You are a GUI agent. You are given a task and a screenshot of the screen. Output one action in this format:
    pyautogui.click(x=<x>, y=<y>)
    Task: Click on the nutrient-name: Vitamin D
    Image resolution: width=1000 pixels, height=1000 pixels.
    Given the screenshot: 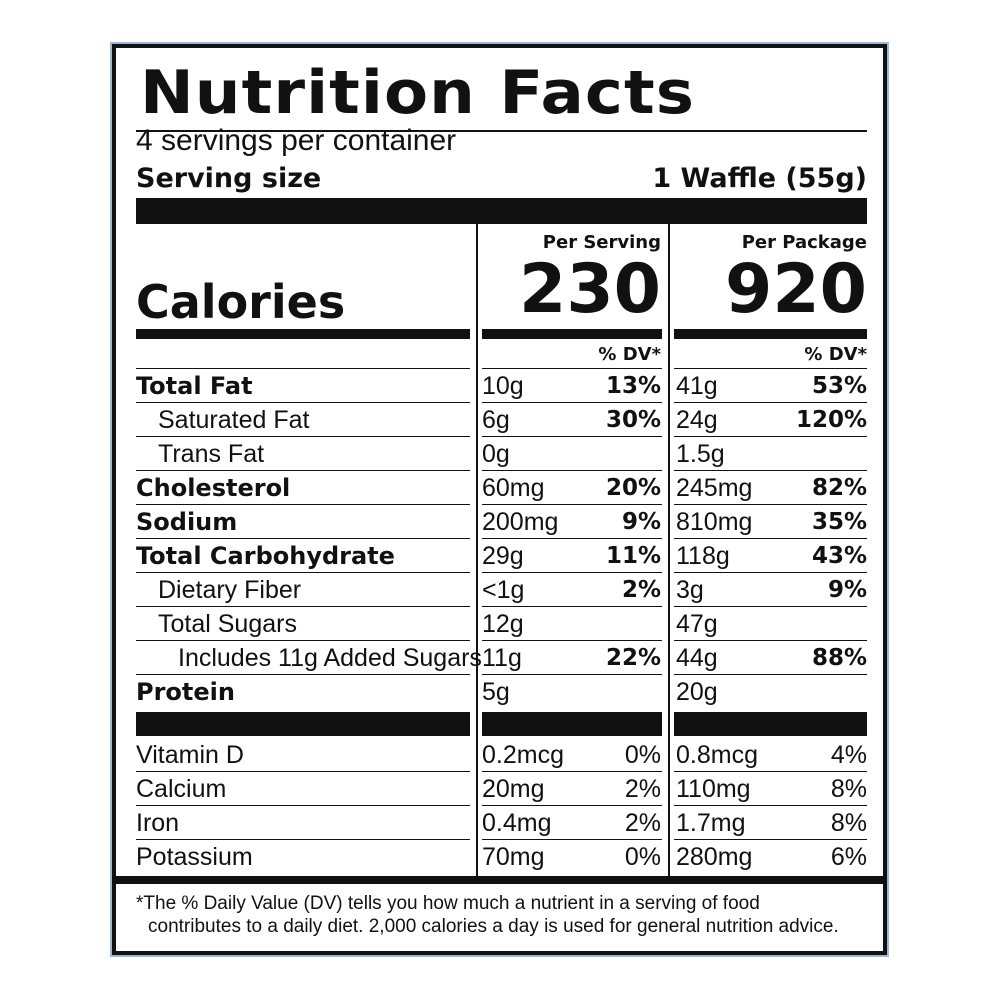 What is the action you would take?
    pyautogui.click(x=190, y=755)
    